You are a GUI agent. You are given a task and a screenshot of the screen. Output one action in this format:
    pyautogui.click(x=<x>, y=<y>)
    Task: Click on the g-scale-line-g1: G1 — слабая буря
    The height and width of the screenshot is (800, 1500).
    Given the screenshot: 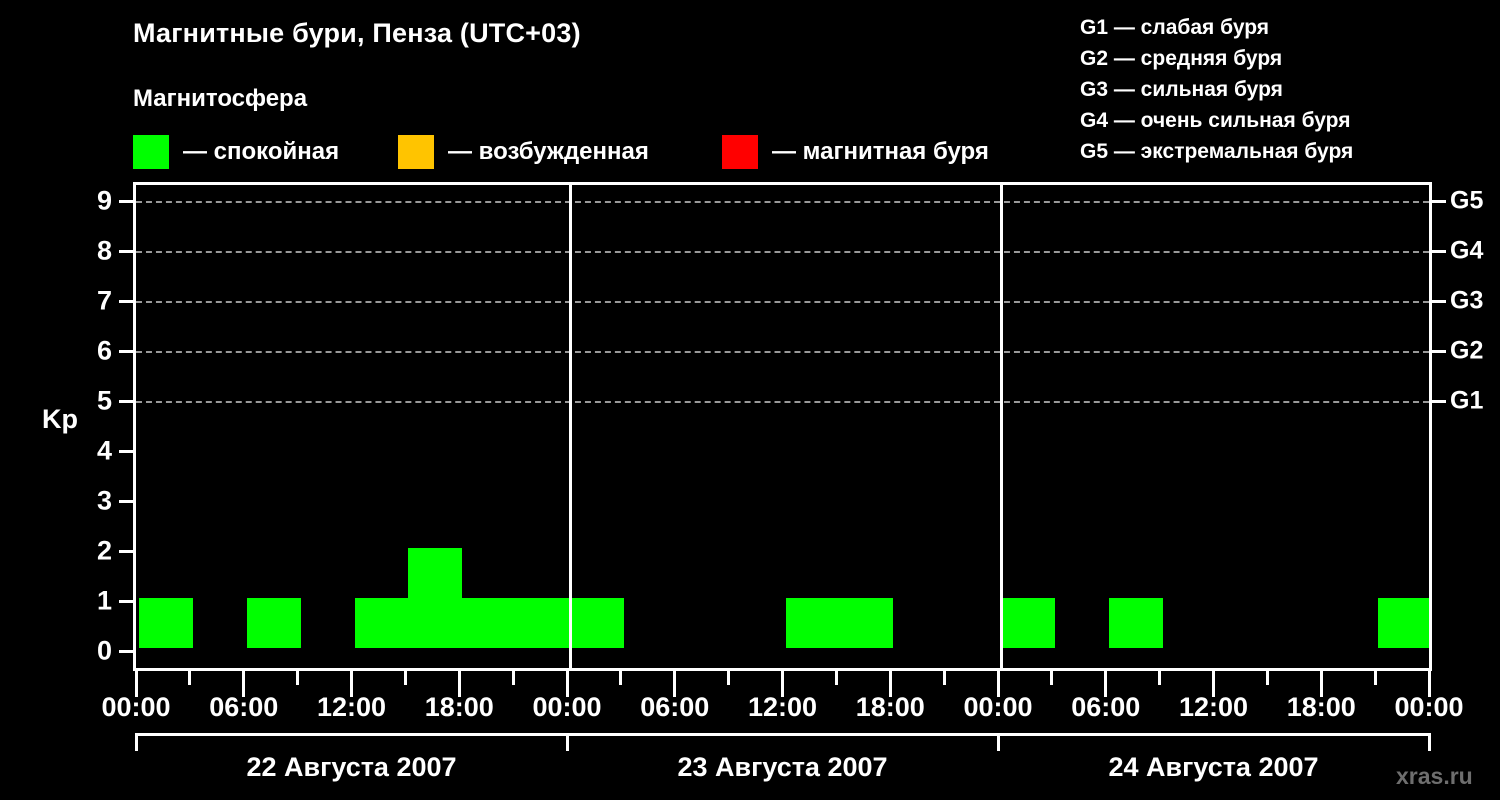 What is the action you would take?
    pyautogui.click(x=1175, y=27)
    